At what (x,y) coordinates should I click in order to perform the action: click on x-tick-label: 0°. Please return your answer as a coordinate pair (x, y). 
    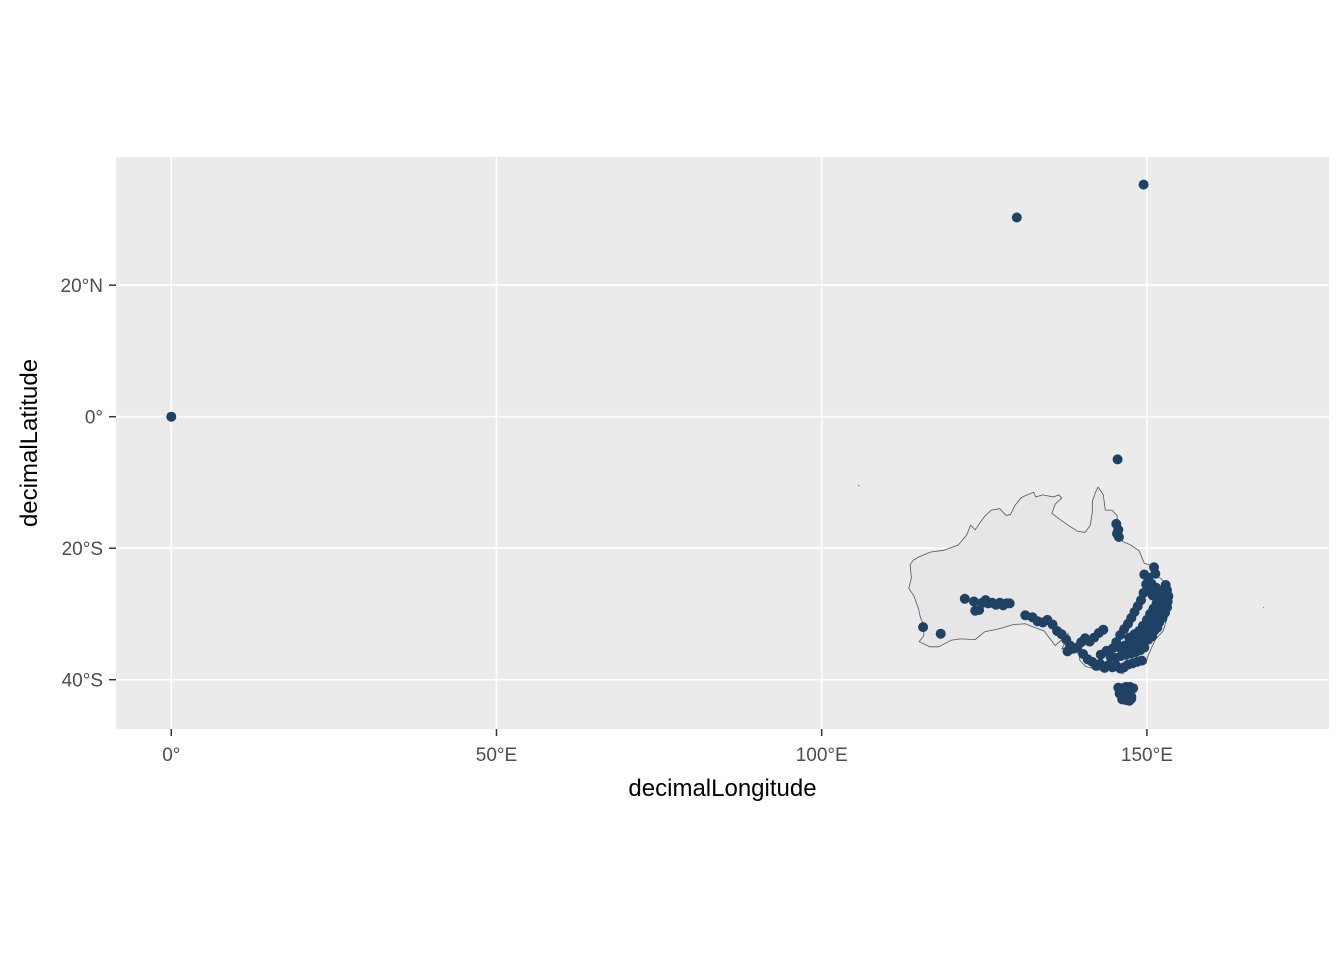
    Looking at the image, I should click on (171, 755).